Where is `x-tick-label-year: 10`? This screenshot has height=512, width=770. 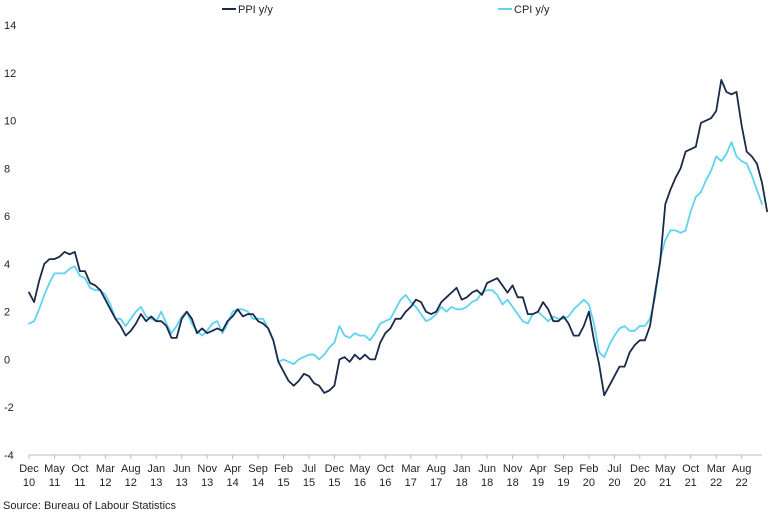
x-tick-label-year: 10 is located at coordinates (29, 483).